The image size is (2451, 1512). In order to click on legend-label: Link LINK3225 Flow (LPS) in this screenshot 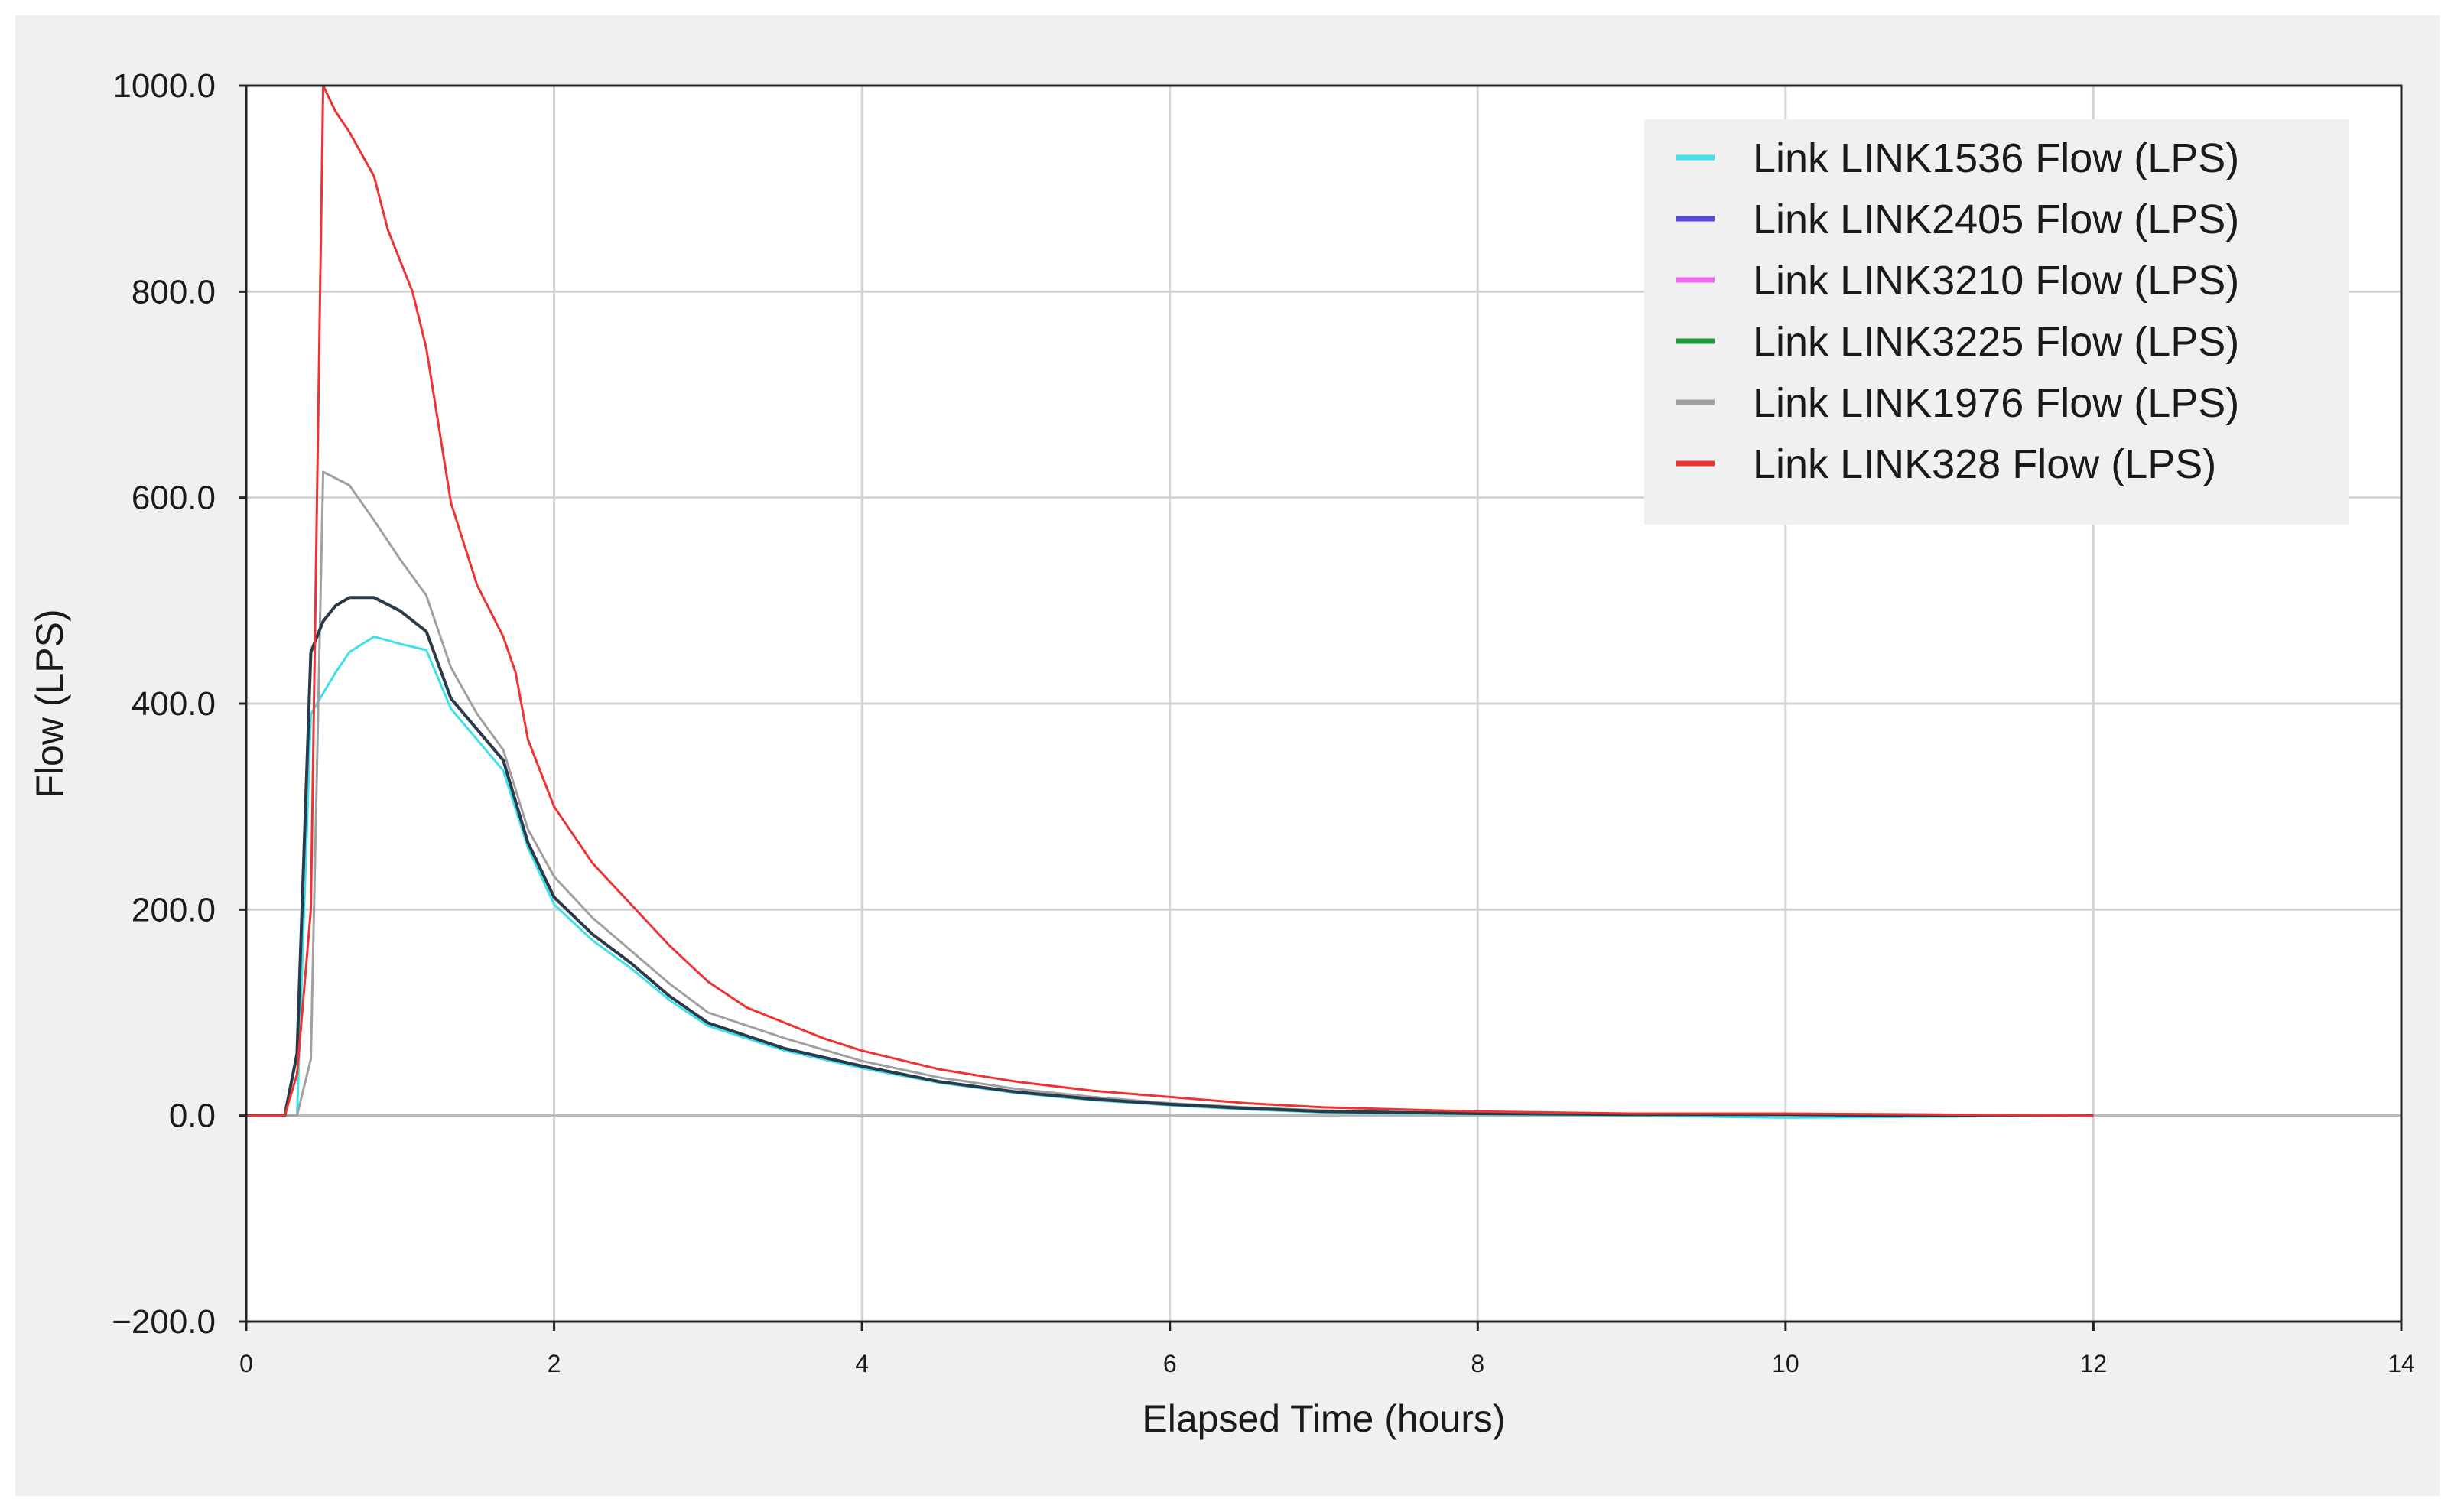, I will do `click(1996, 342)`.